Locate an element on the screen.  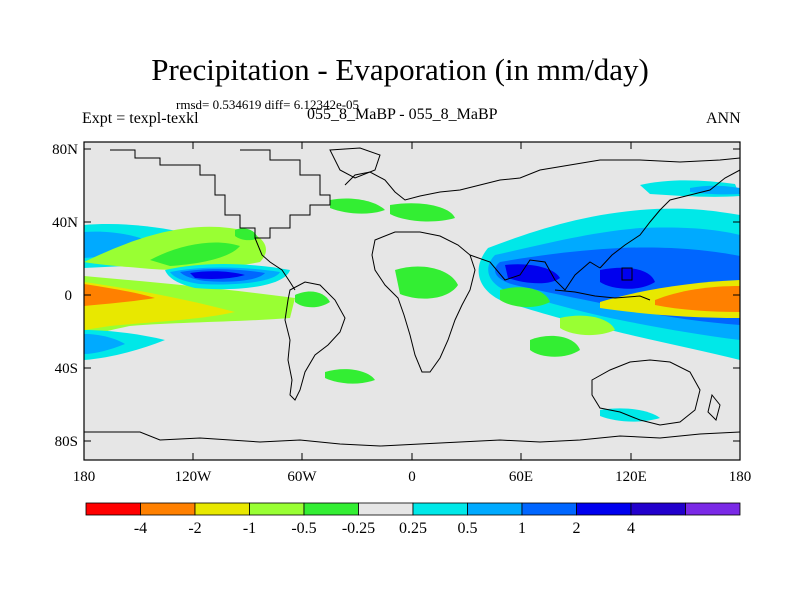
region-indian-green is located at coordinates (555, 346).